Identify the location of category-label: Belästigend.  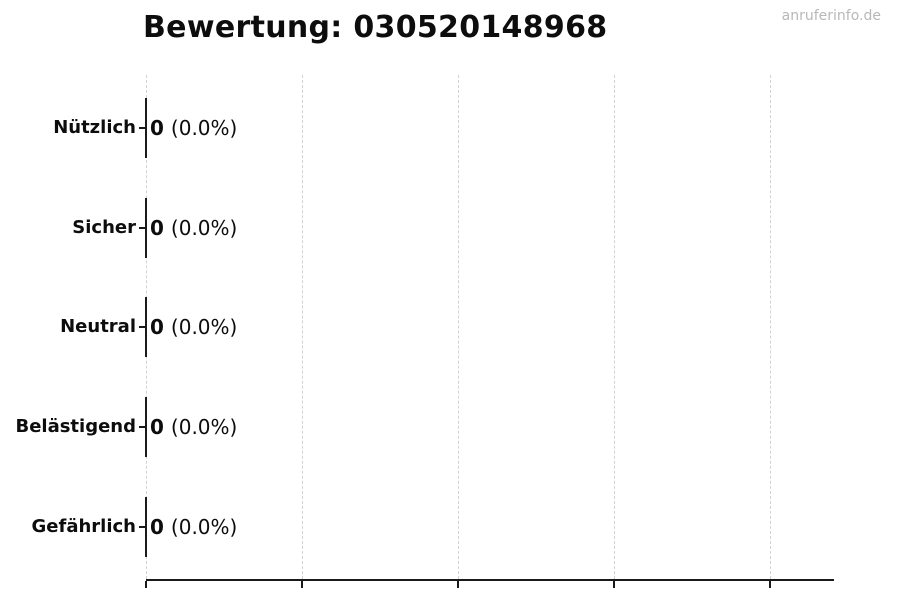
(75, 426).